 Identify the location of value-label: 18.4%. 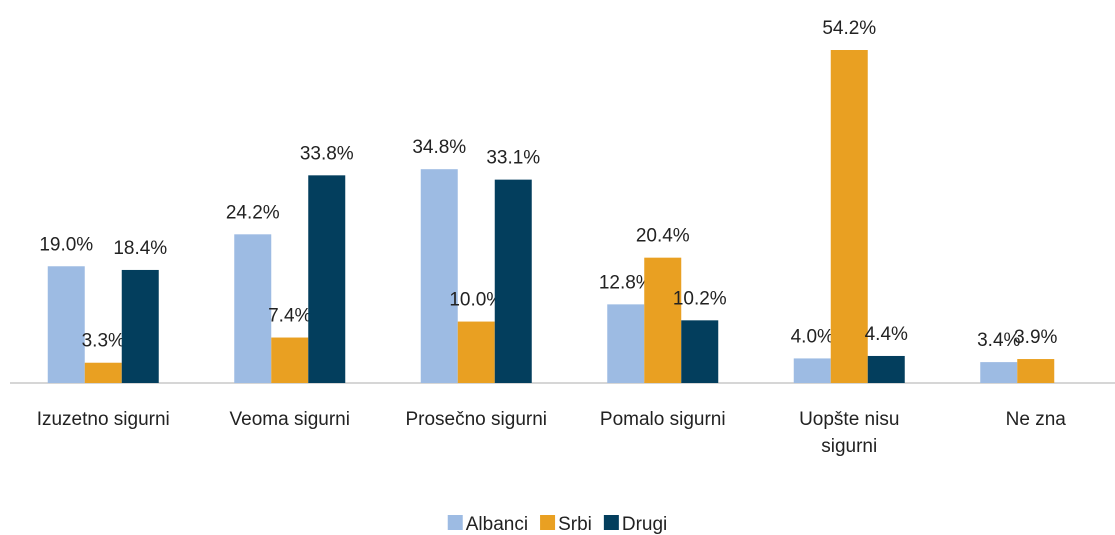
(140, 248).